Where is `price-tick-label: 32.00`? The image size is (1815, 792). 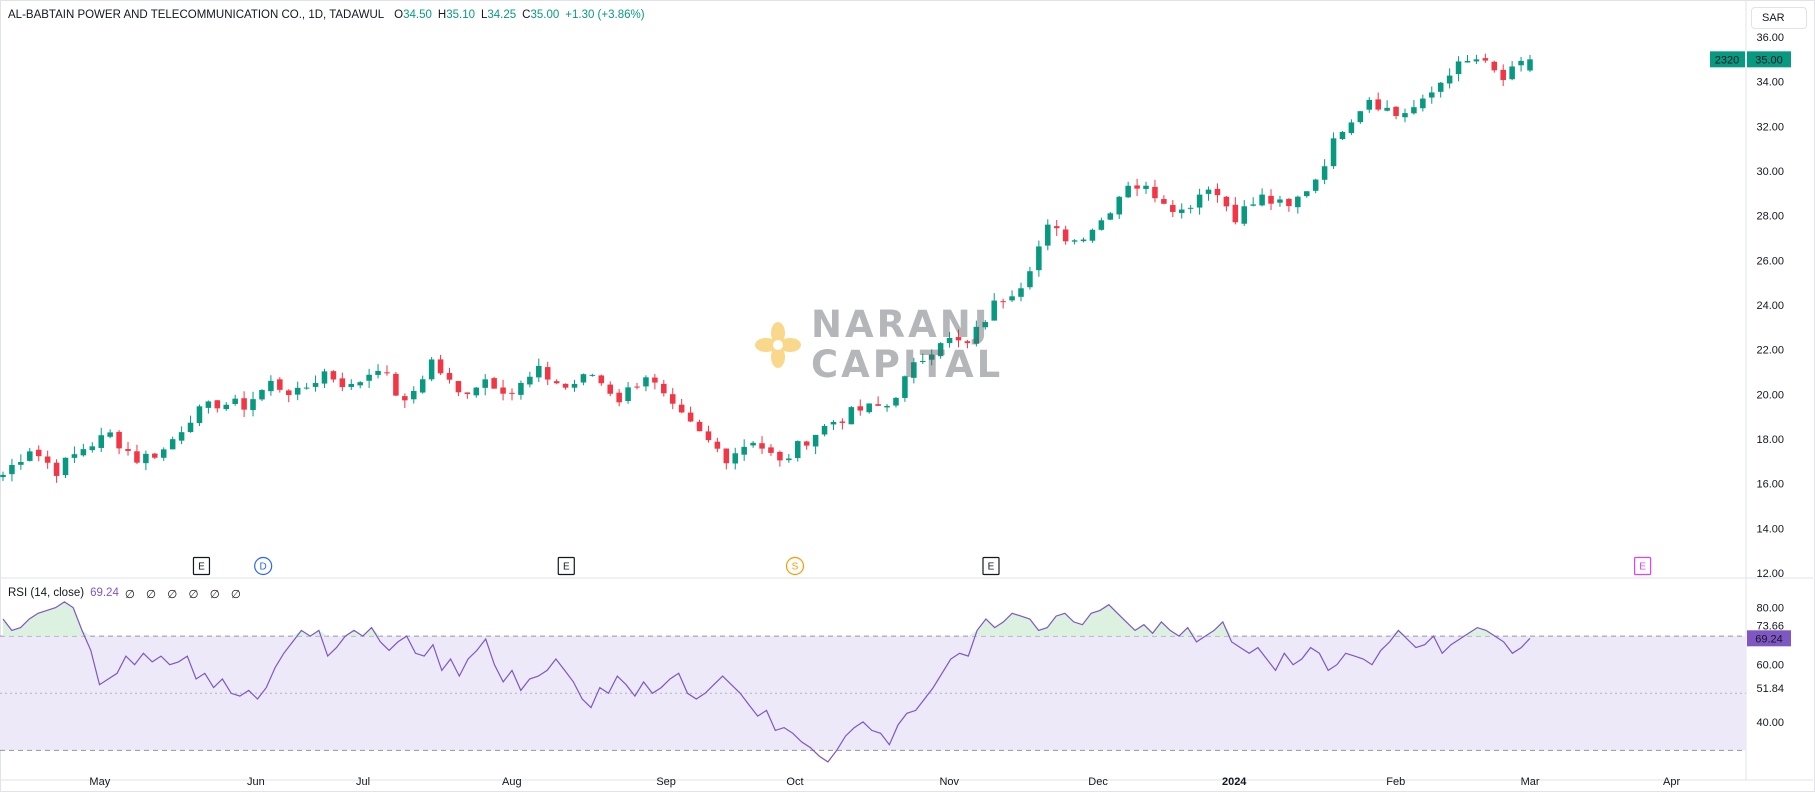
price-tick-label: 32.00 is located at coordinates (1770, 127).